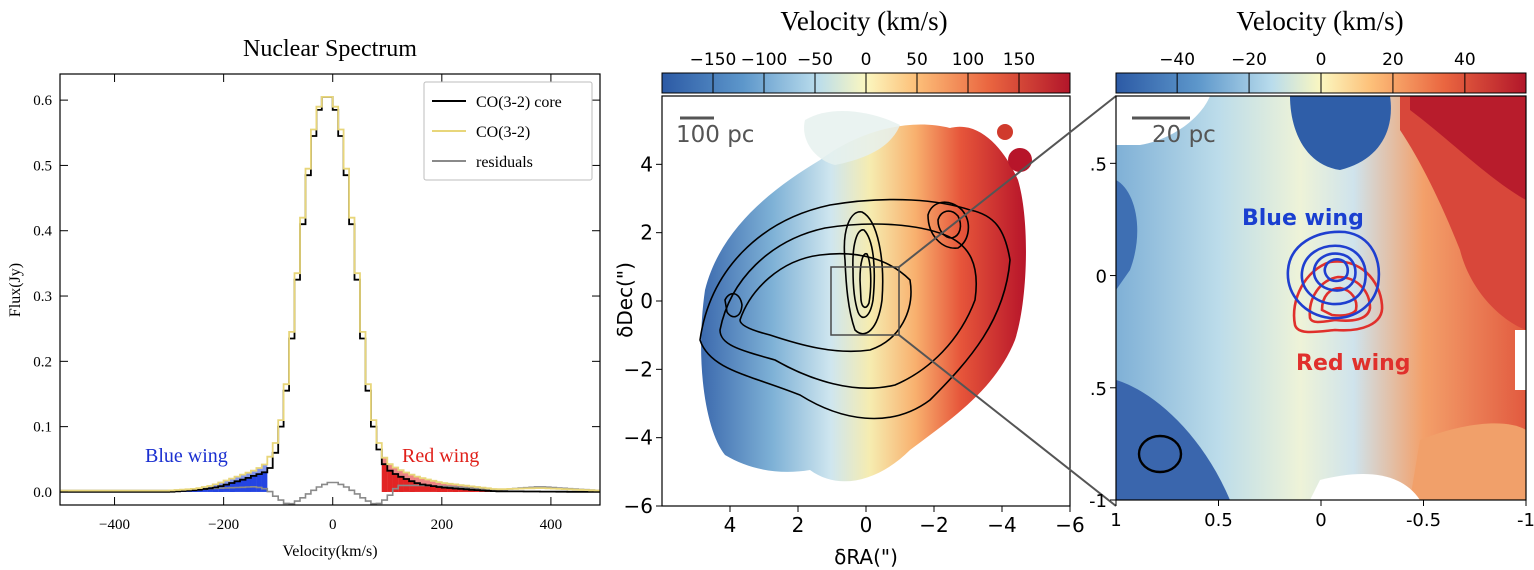  I want to click on spectrum-y-tick-label: 0.2, so click(42, 362).